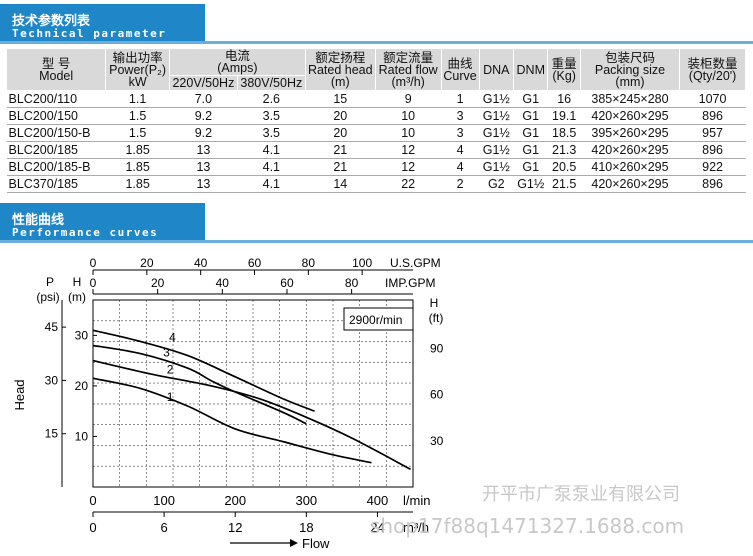 This screenshot has height=556, width=753. I want to click on section-header-curves: 性能曲线 Performance curves, so click(102, 223).